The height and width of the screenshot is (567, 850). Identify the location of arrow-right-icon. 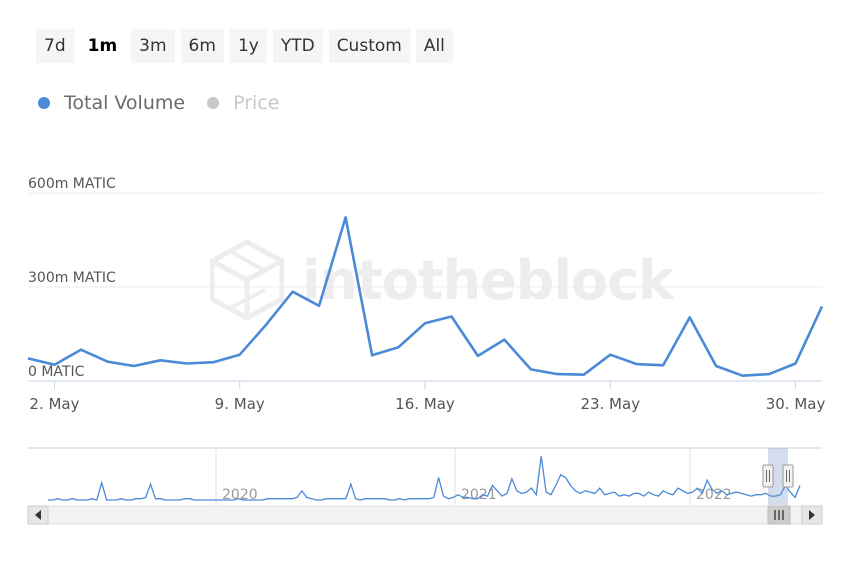
(812, 515).